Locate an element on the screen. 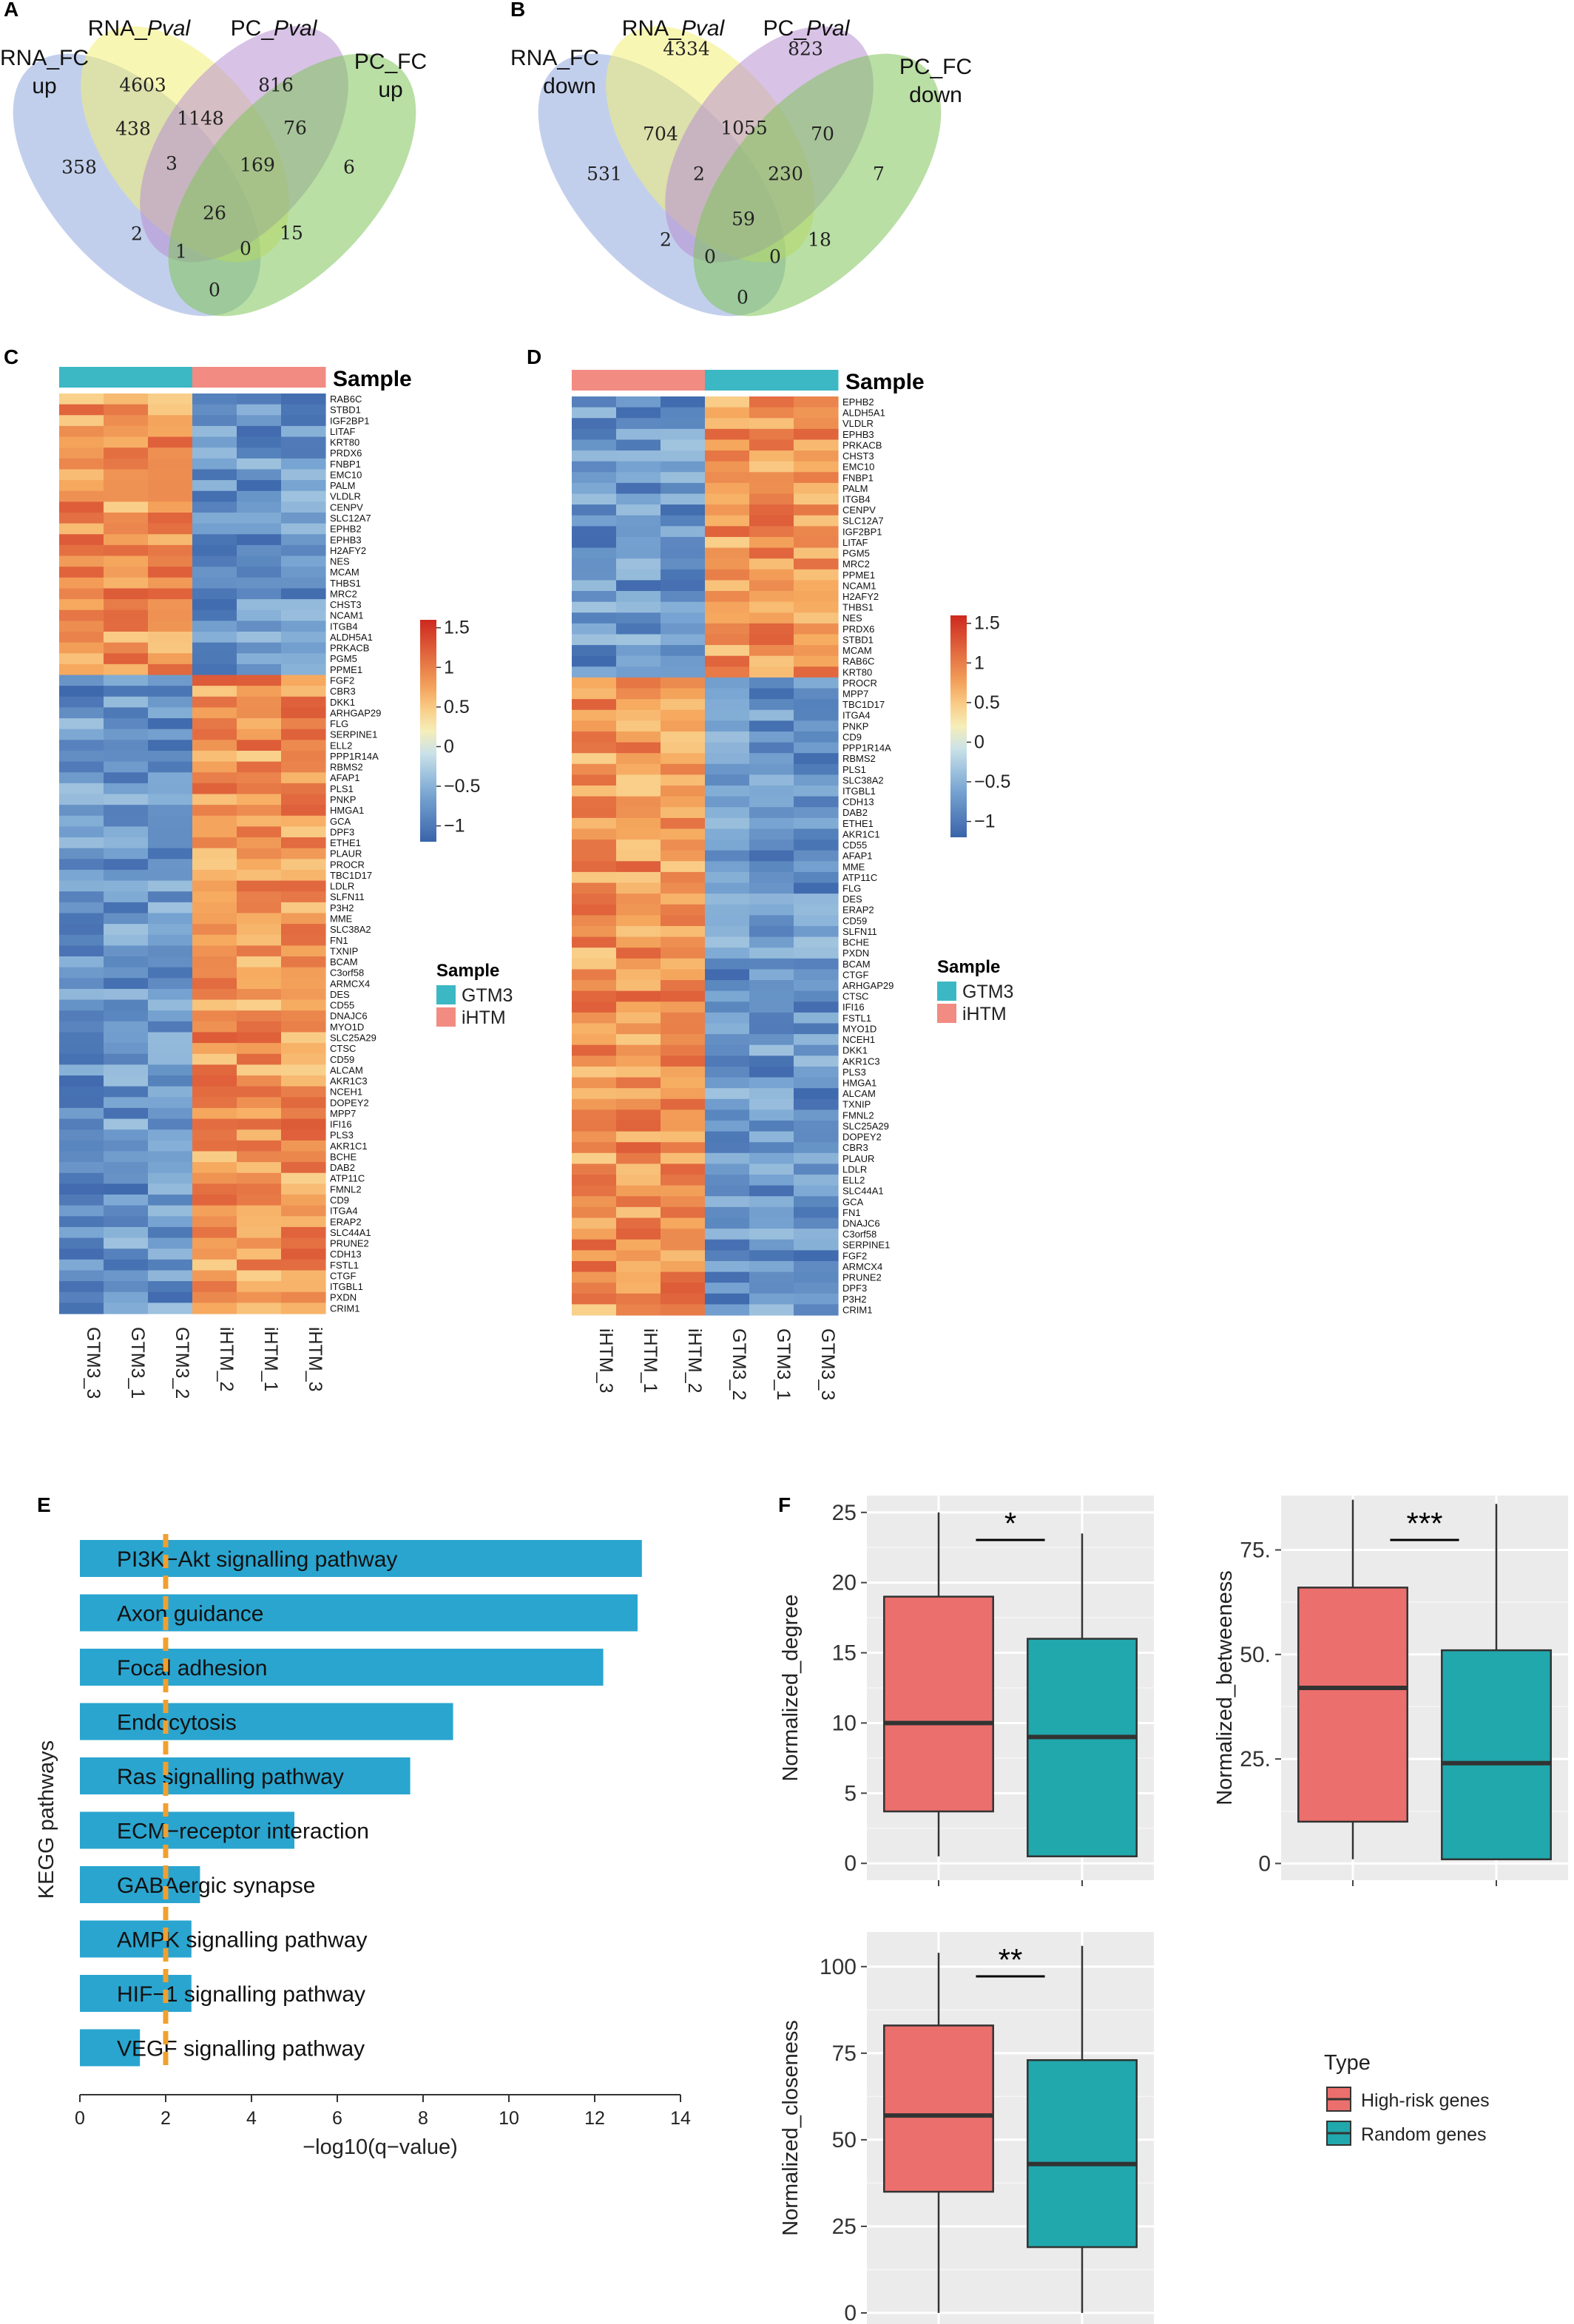  gene-label: MRC2 is located at coordinates (856, 564).